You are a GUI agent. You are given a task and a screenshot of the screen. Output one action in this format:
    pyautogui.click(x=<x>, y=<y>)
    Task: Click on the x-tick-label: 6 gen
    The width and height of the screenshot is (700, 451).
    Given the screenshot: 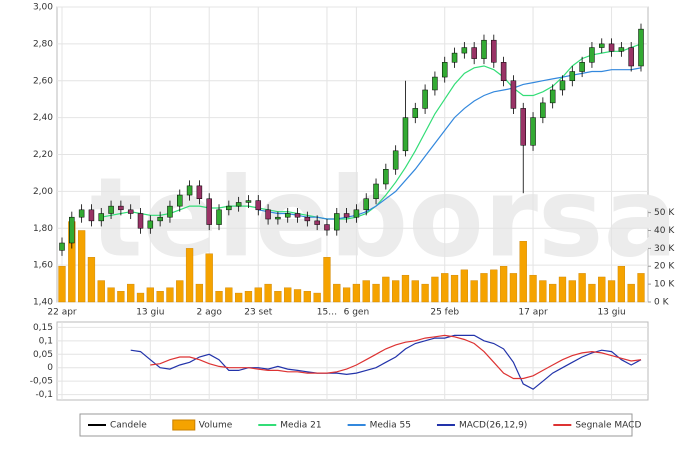 What is the action you would take?
    pyautogui.click(x=357, y=313)
    